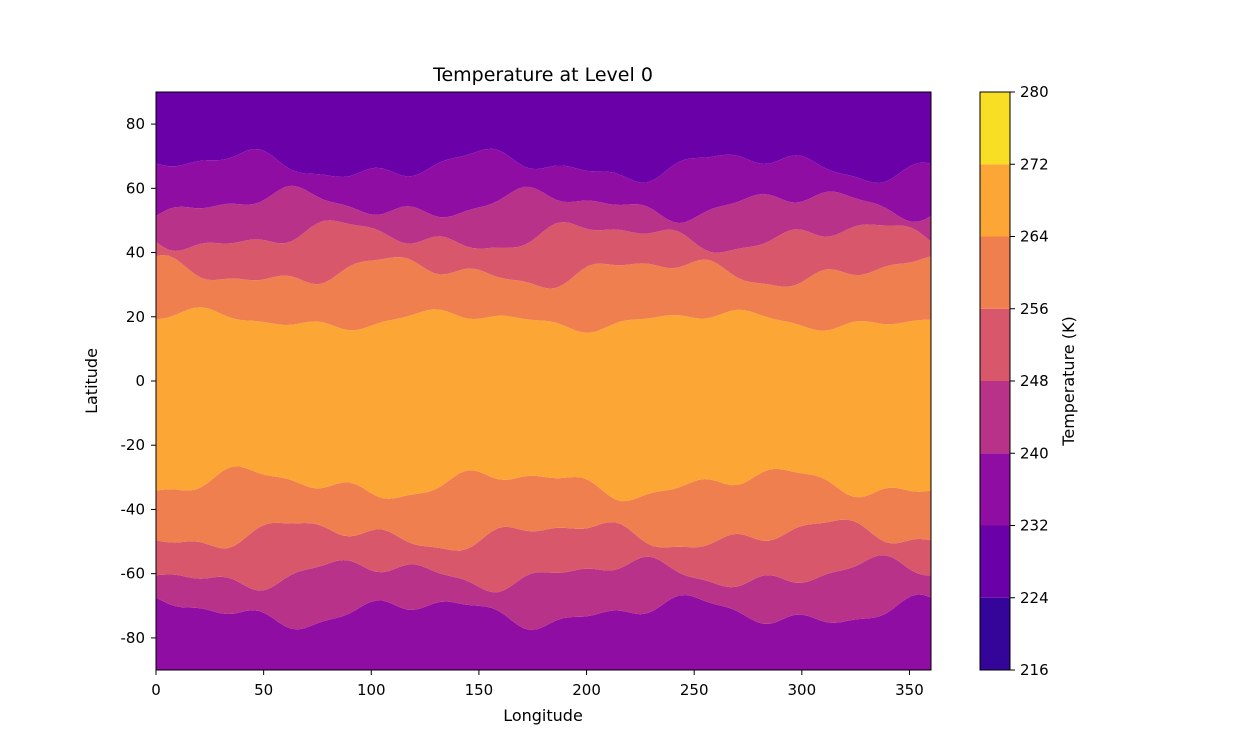 Image resolution: width=1249 pixels, height=755 pixels. I want to click on colorbar-tick-label: 272, so click(1034, 164).